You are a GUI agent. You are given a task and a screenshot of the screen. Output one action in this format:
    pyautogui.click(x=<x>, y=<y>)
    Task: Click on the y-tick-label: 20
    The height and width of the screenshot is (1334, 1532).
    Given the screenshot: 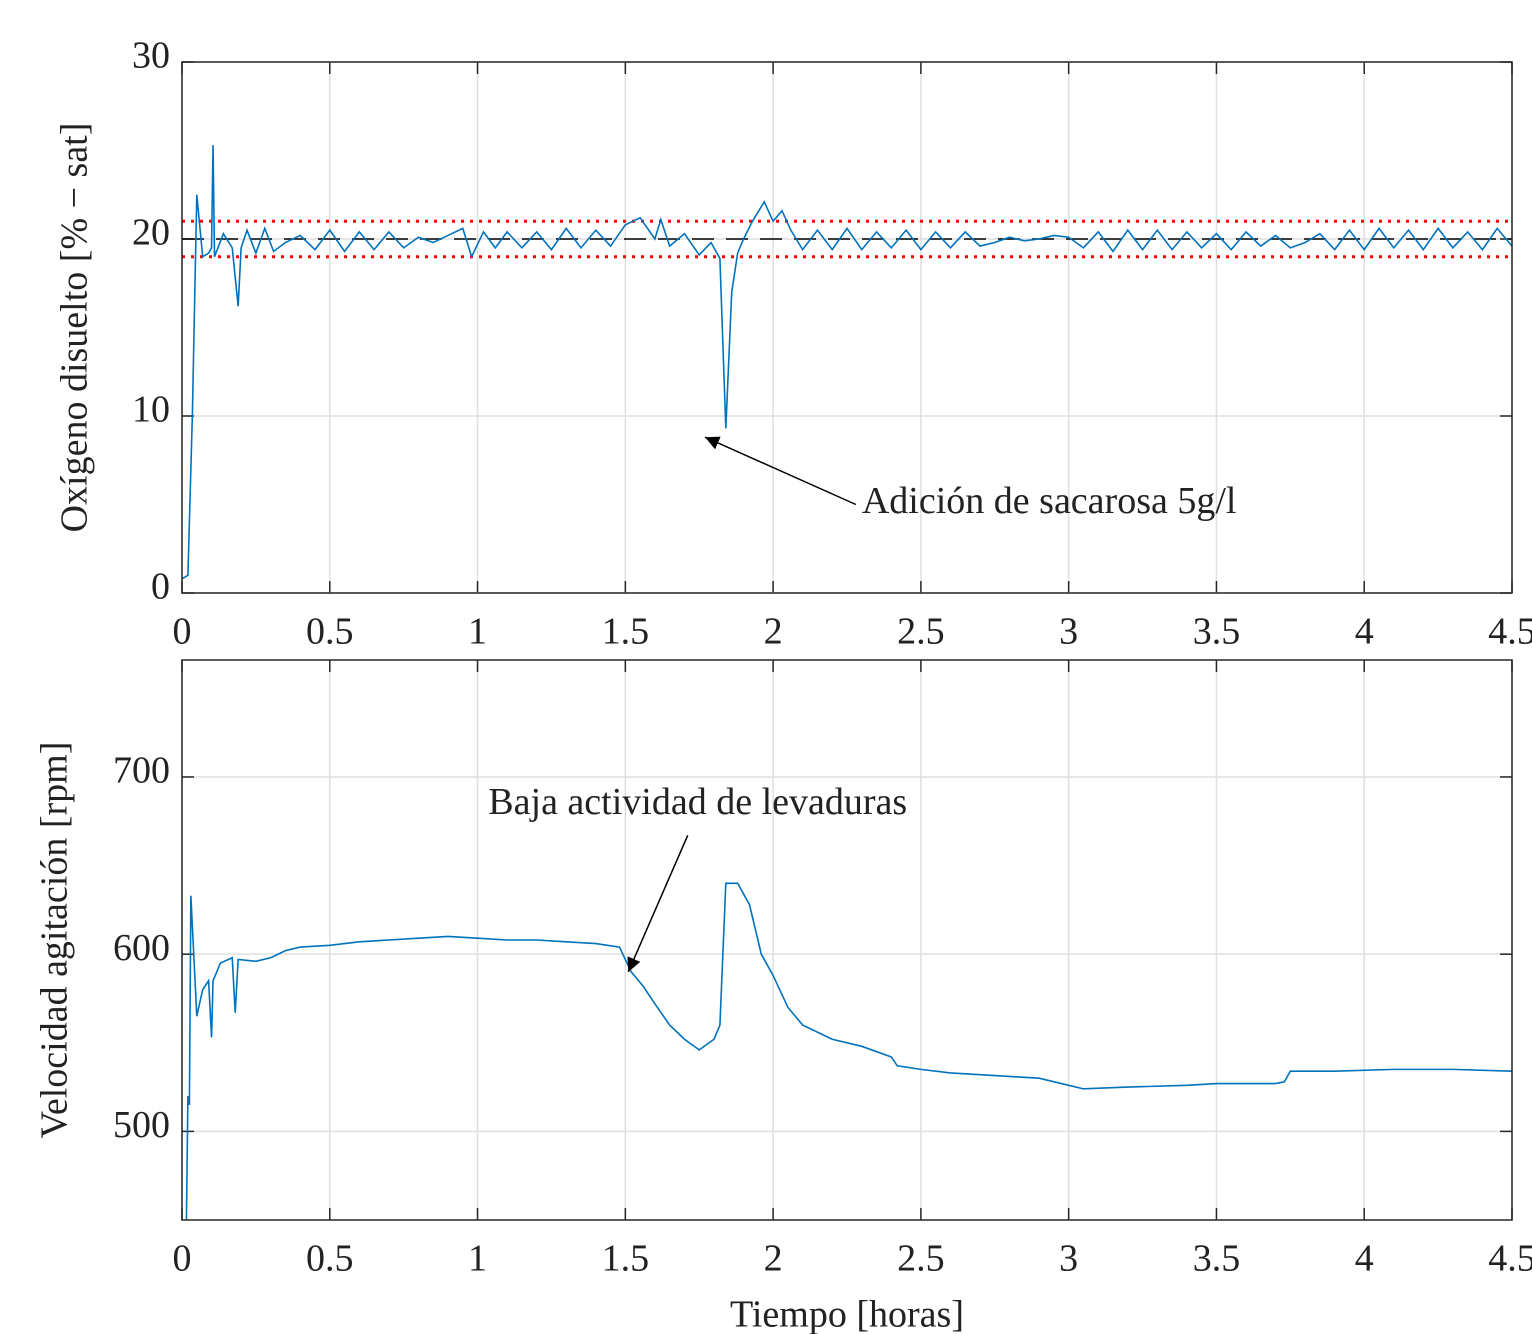 What is the action you would take?
    pyautogui.click(x=151, y=233)
    